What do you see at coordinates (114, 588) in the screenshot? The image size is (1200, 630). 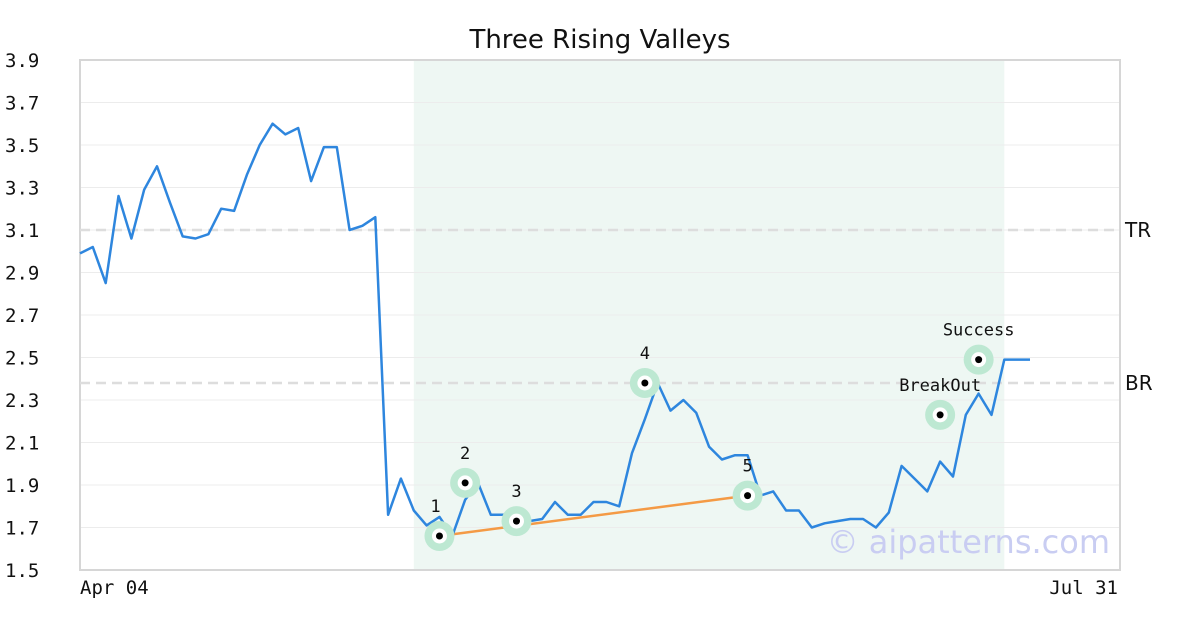 I see `x-tick-label: Apr 04` at bounding box center [114, 588].